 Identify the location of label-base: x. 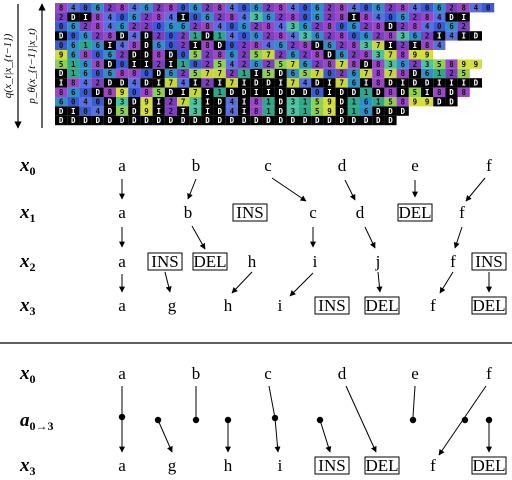
(24, 373).